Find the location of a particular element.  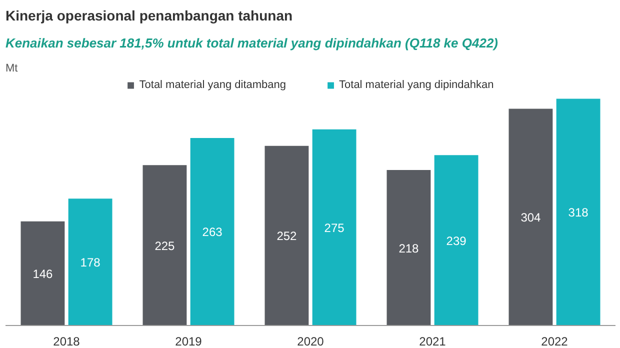

data-label: 304 is located at coordinates (531, 217).